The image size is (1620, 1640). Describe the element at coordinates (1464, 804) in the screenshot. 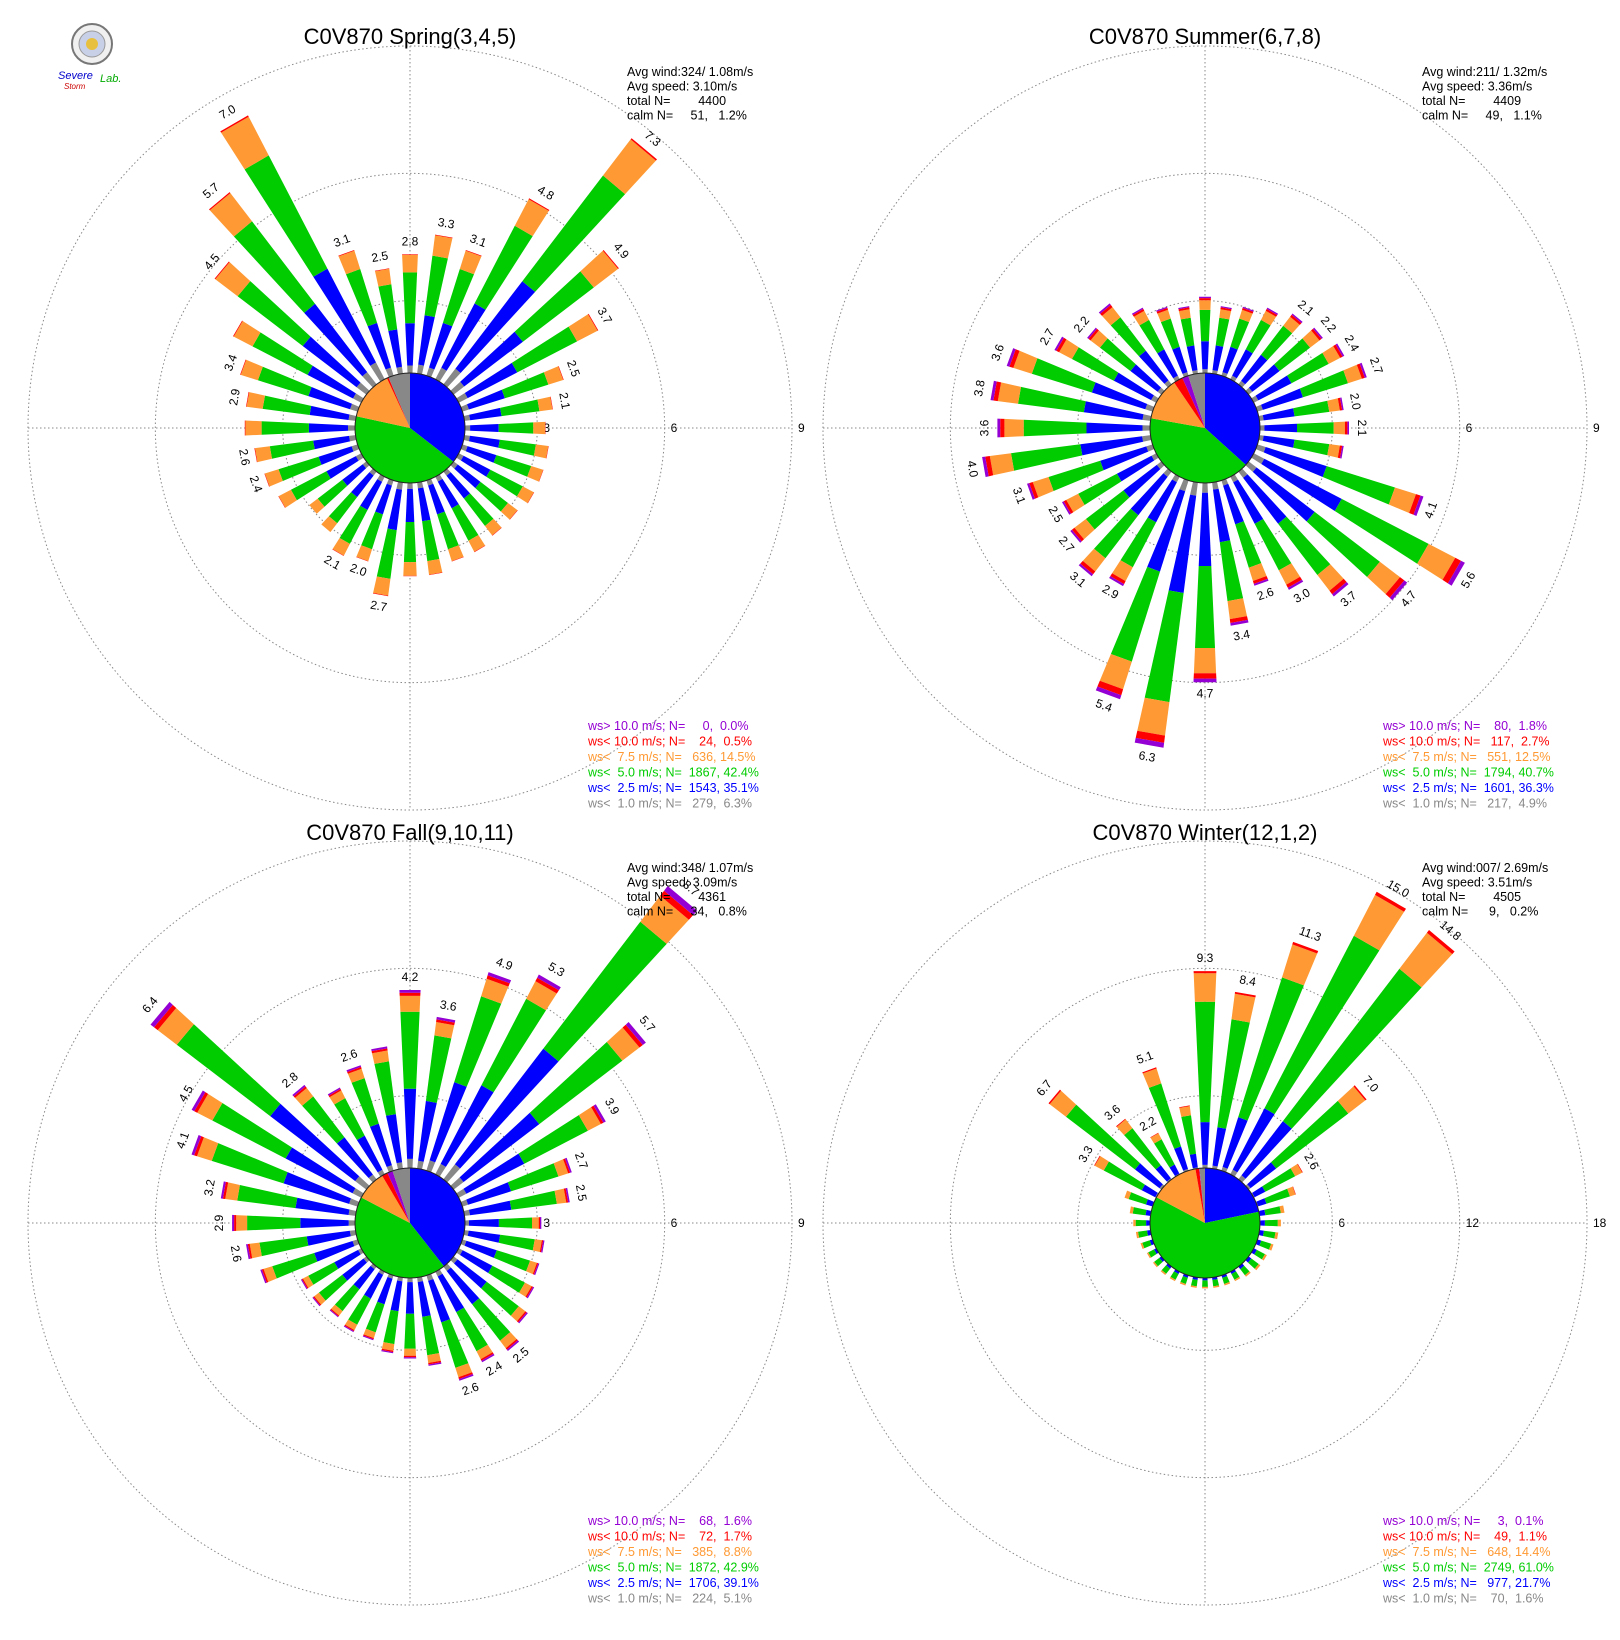

I see `legend-entry: ws< 1.0 m/s; N= 217, 4.9%` at that location.